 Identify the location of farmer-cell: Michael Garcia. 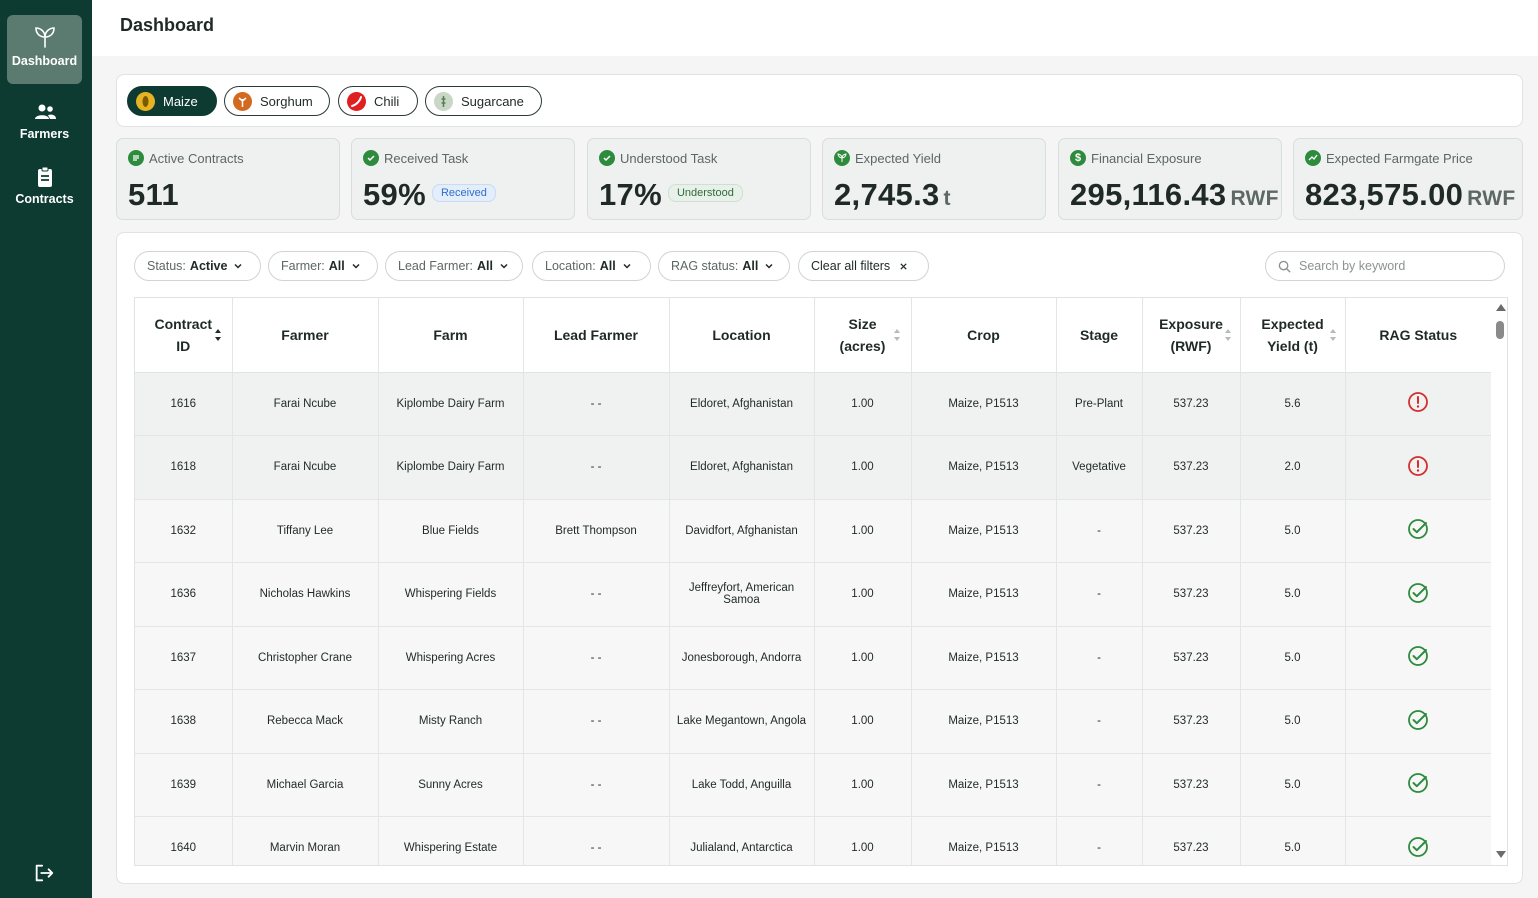
(305, 785).